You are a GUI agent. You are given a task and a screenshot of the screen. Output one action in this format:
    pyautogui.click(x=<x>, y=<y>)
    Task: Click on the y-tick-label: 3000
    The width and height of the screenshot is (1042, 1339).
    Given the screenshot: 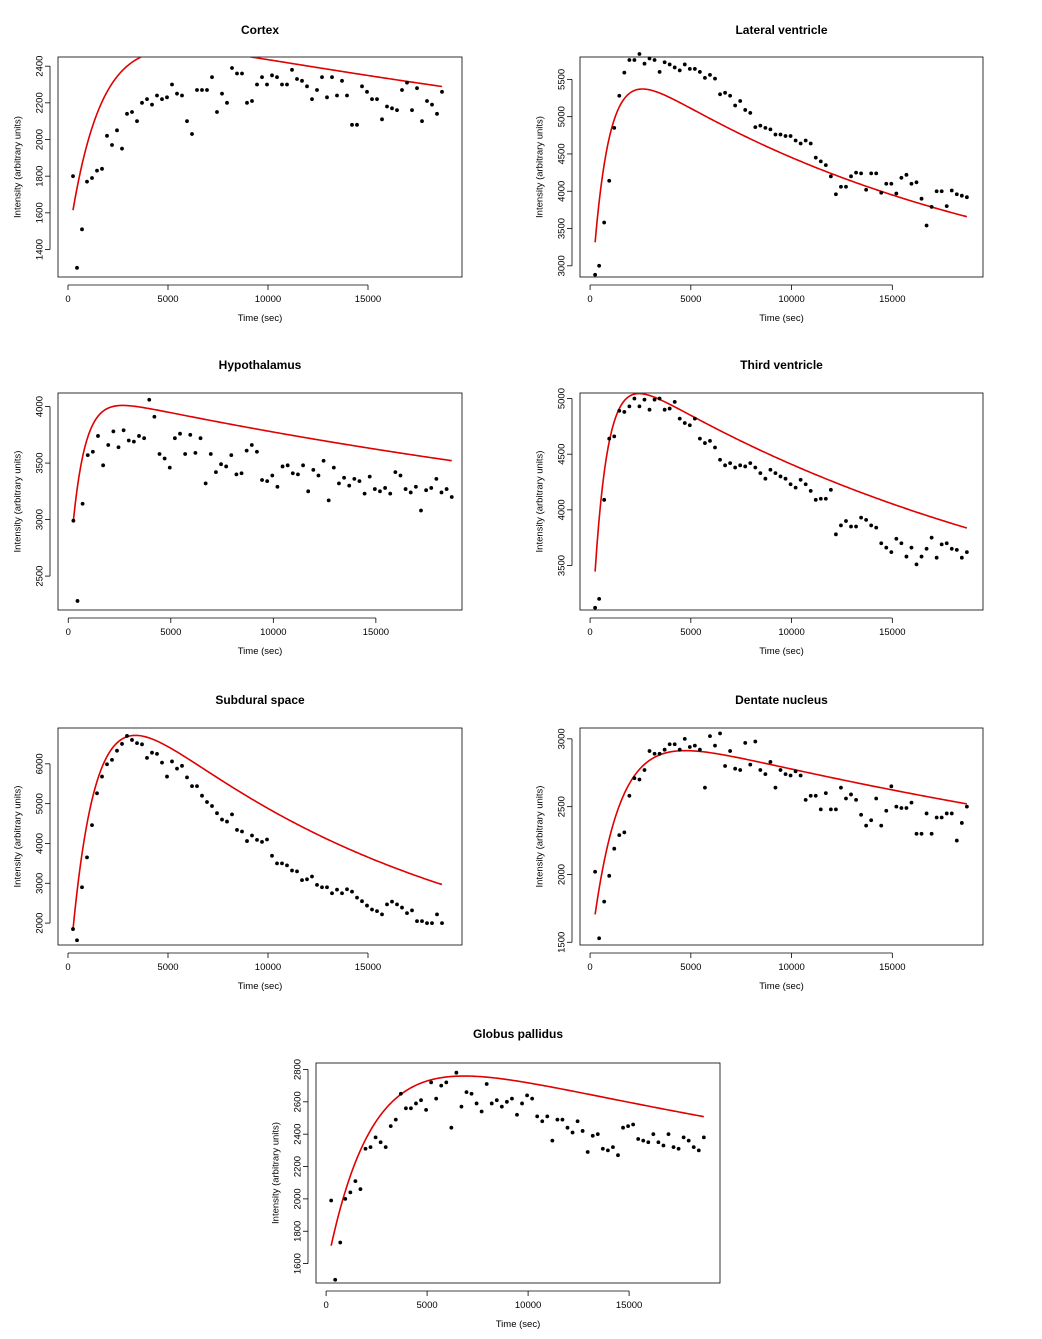 What is the action you would take?
    pyautogui.click(x=40, y=519)
    